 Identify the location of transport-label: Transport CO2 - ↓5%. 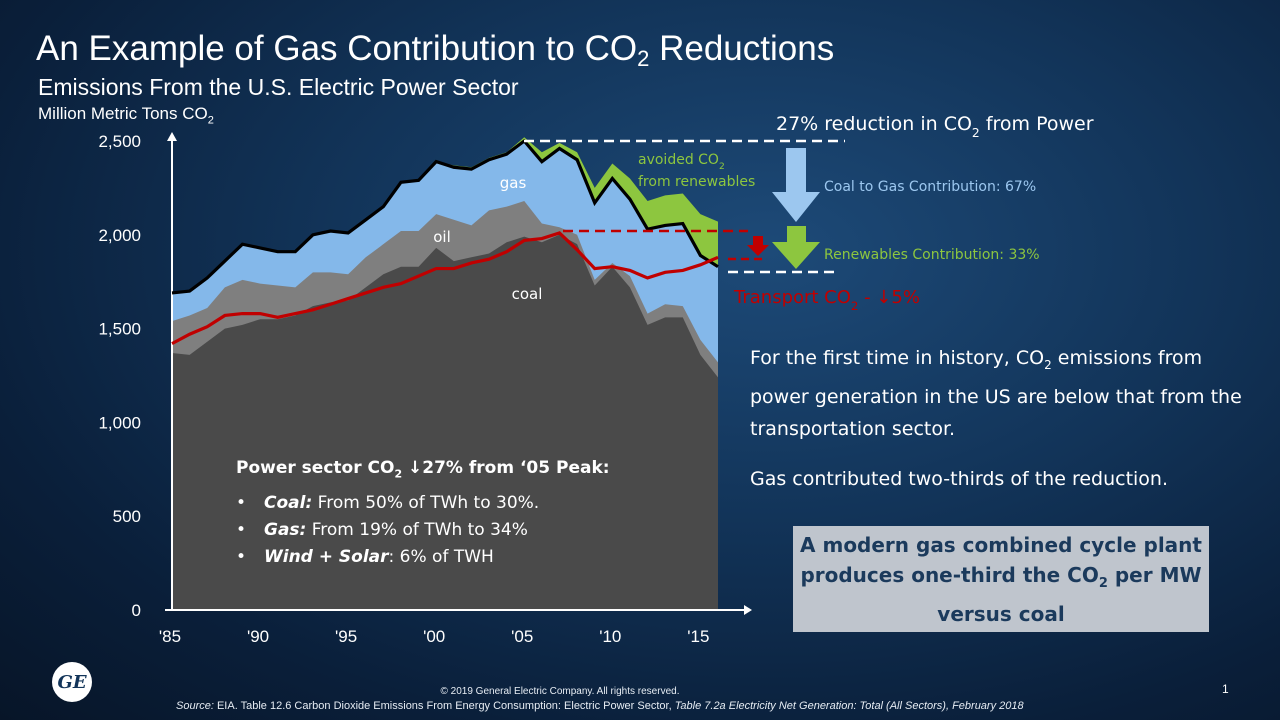
(826, 300).